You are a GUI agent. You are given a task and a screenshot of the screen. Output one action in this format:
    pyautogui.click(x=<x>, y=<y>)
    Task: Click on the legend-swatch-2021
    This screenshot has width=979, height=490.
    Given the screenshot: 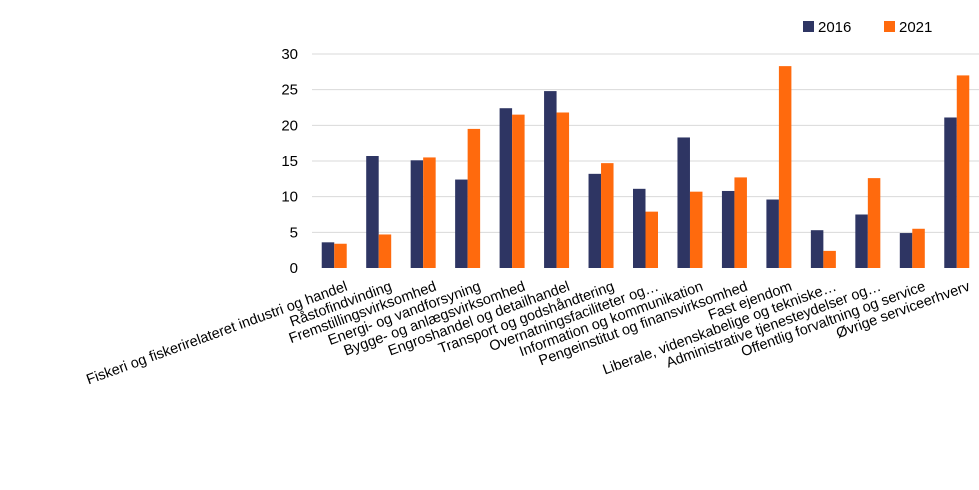 What is the action you would take?
    pyautogui.click(x=889, y=26)
    